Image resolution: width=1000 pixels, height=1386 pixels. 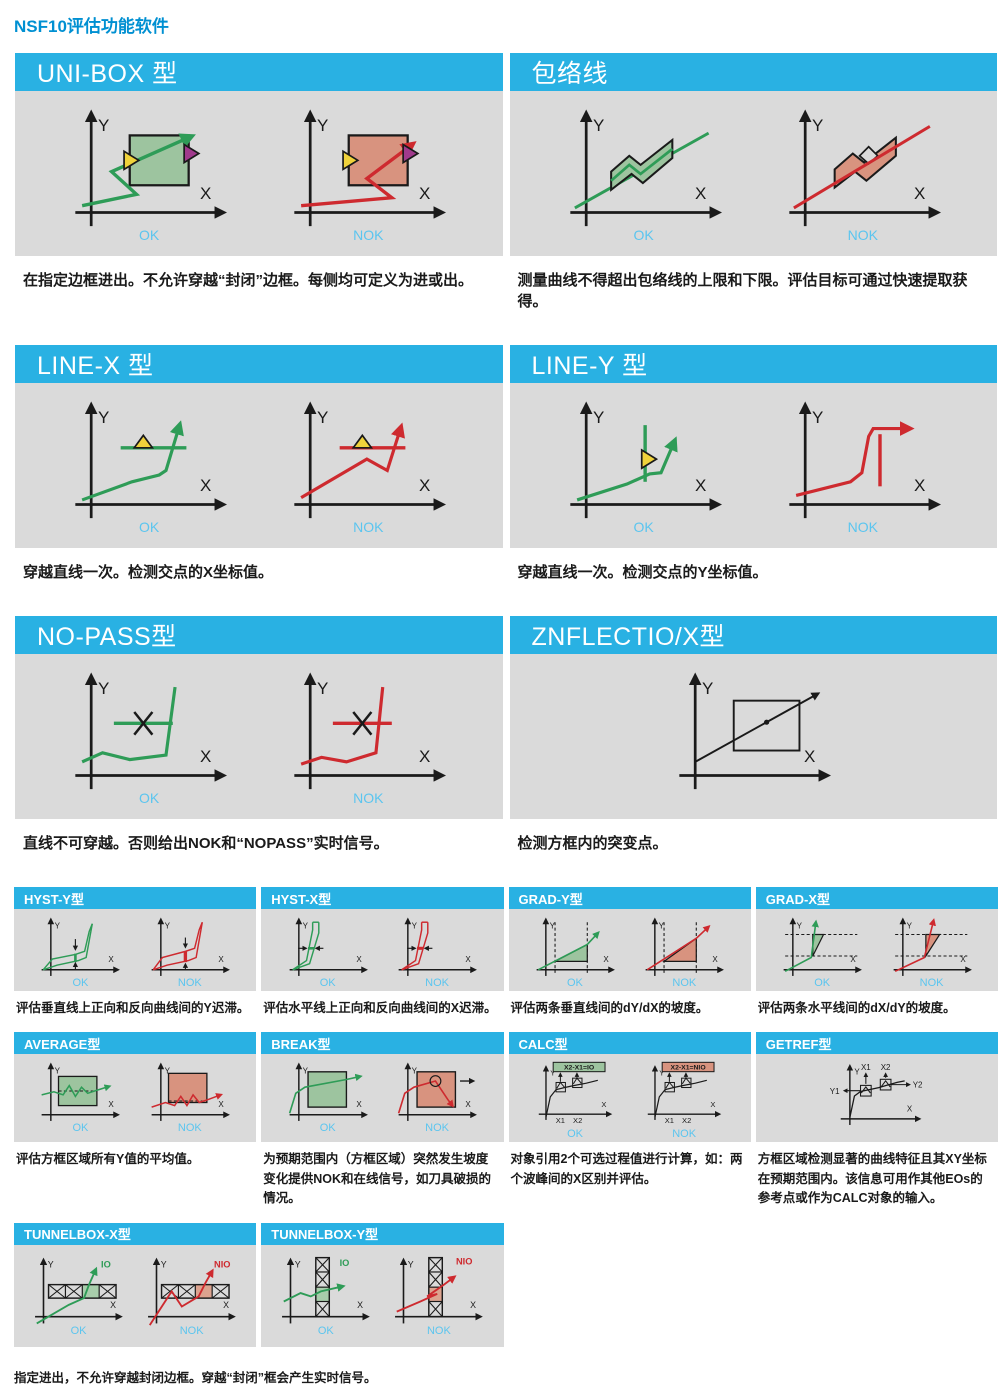 What do you see at coordinates (382, 1284) in the screenshot?
I see `section-tunnely: TUNNELBOX-Y型 Y X` at bounding box center [382, 1284].